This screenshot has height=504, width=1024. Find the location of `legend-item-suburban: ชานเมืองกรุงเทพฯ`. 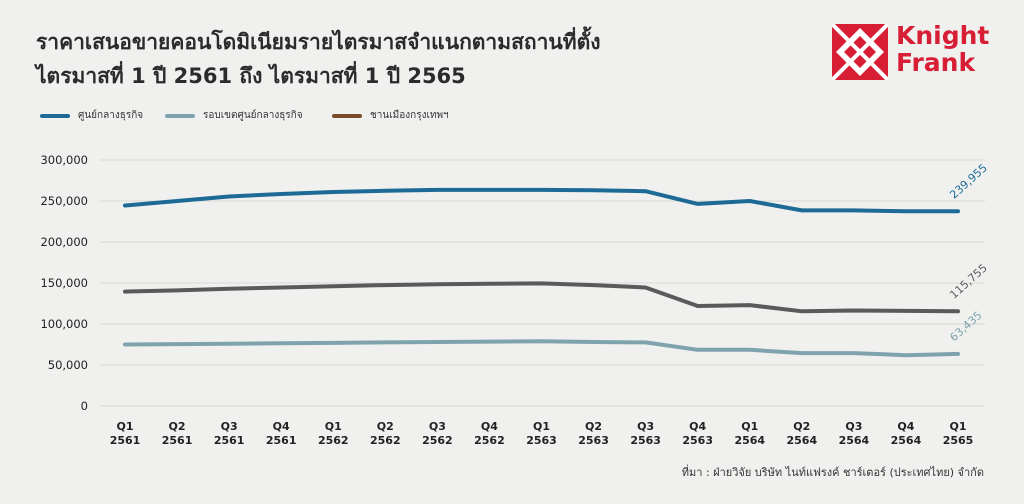

legend-item-suburban: ชานเมืองกรุงเทพฯ is located at coordinates (390, 115).